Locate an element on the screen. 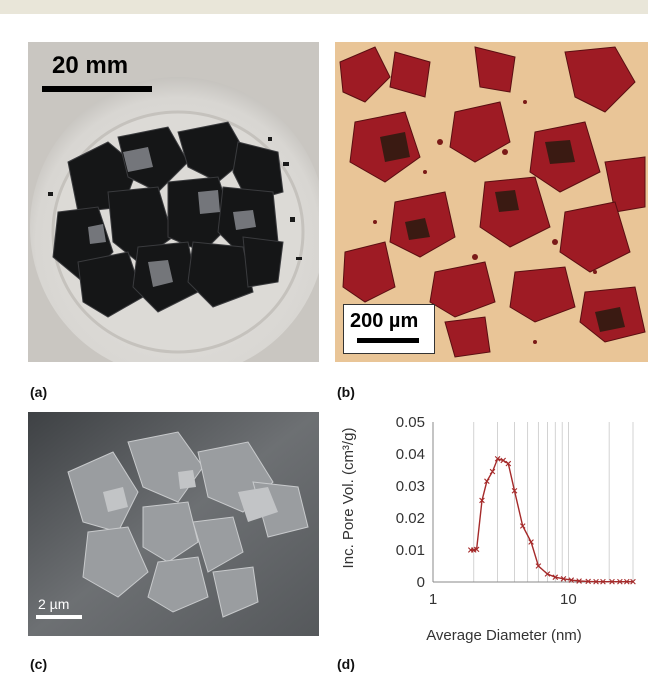 The width and height of the screenshot is (648, 675). series-line is located at coordinates (551, 520).